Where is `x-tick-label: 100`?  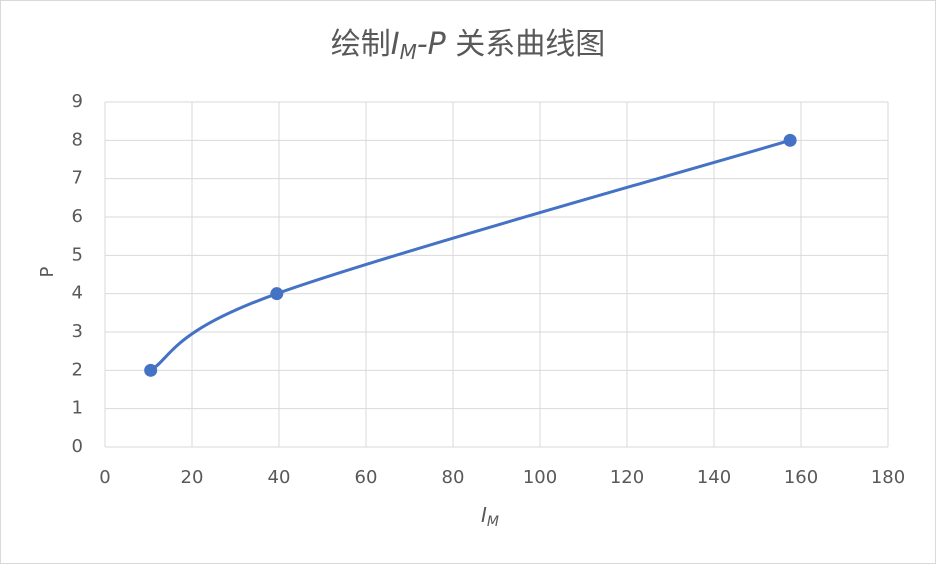 x-tick-label: 100 is located at coordinates (540, 477).